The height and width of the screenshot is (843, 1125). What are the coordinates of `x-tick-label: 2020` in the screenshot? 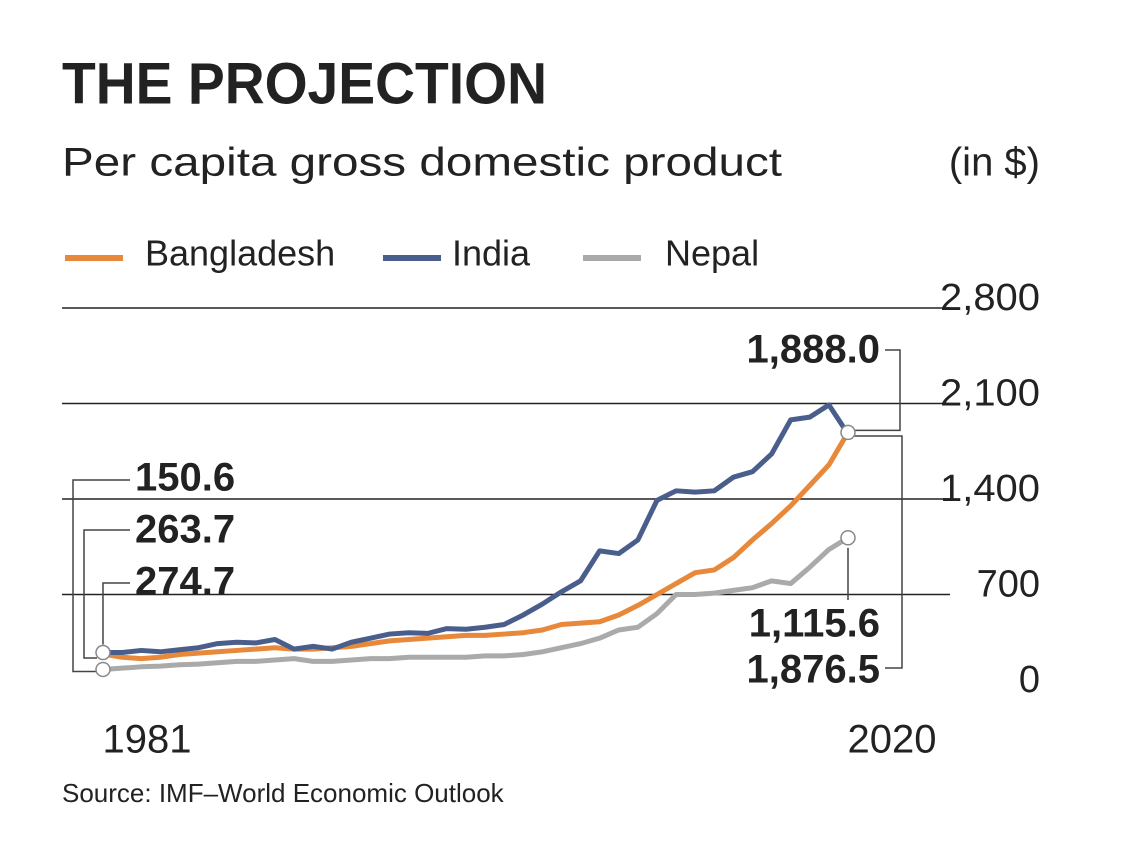 It's located at (892, 740).